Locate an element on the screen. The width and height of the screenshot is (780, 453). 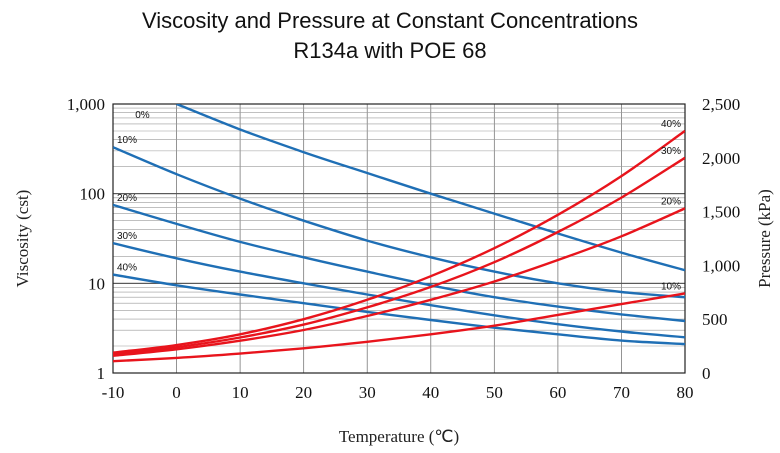
x-tick-label: -10 is located at coordinates (113, 392).